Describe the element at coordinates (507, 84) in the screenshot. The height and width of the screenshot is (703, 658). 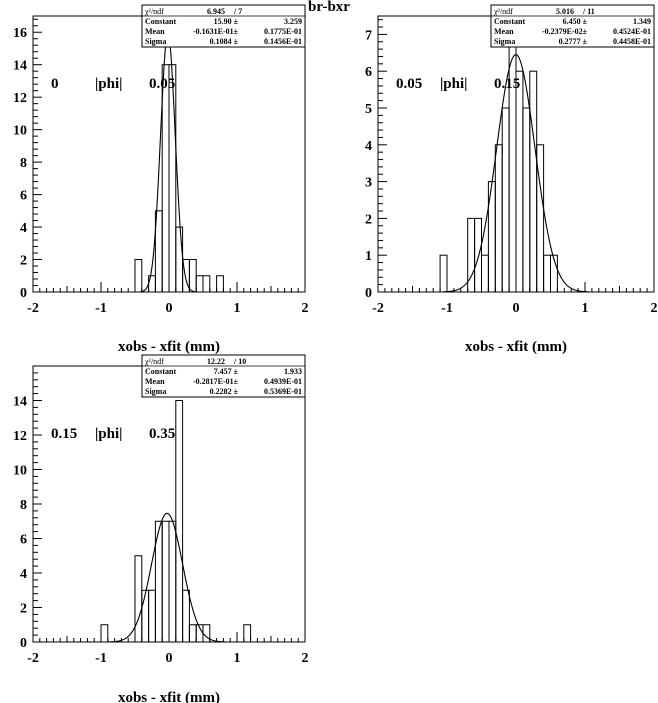
I see `phi-range-hi: 0.15` at that location.